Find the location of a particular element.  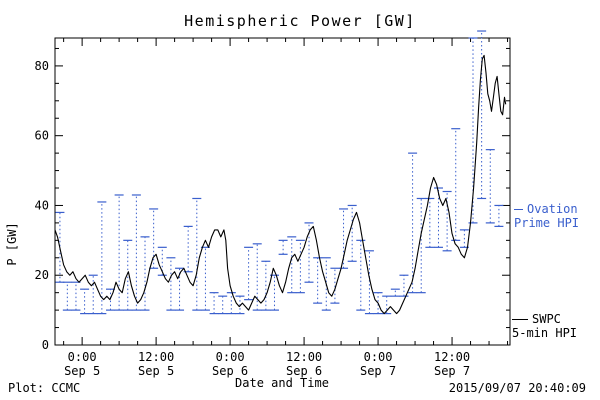

ovation-line-sample is located at coordinates (518, 209).